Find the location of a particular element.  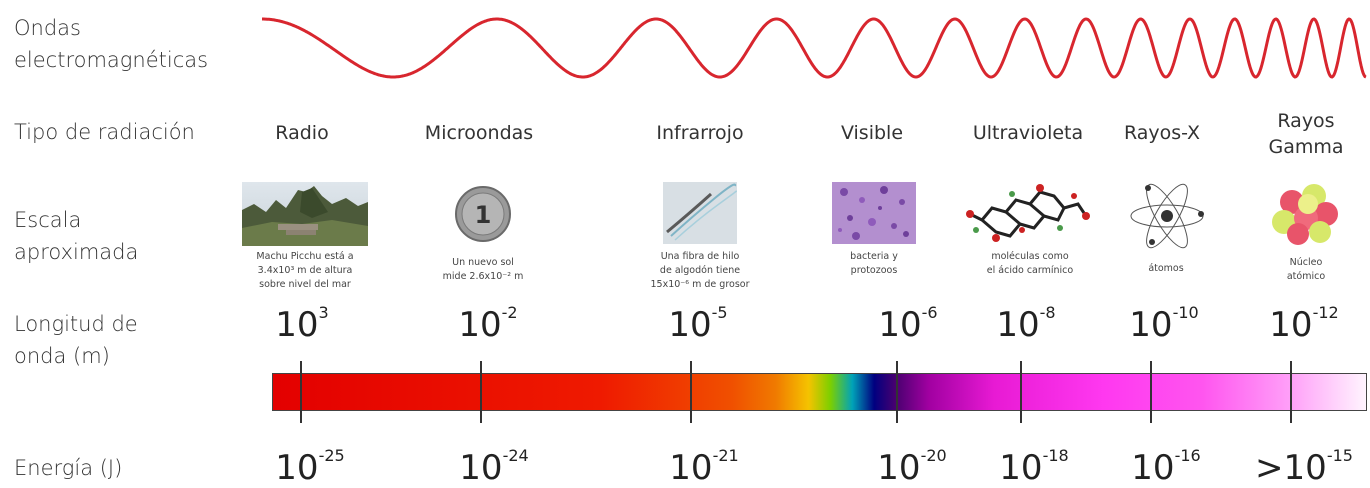

wavelength-ultravioleta: 10-8 is located at coordinates (1026, 324).